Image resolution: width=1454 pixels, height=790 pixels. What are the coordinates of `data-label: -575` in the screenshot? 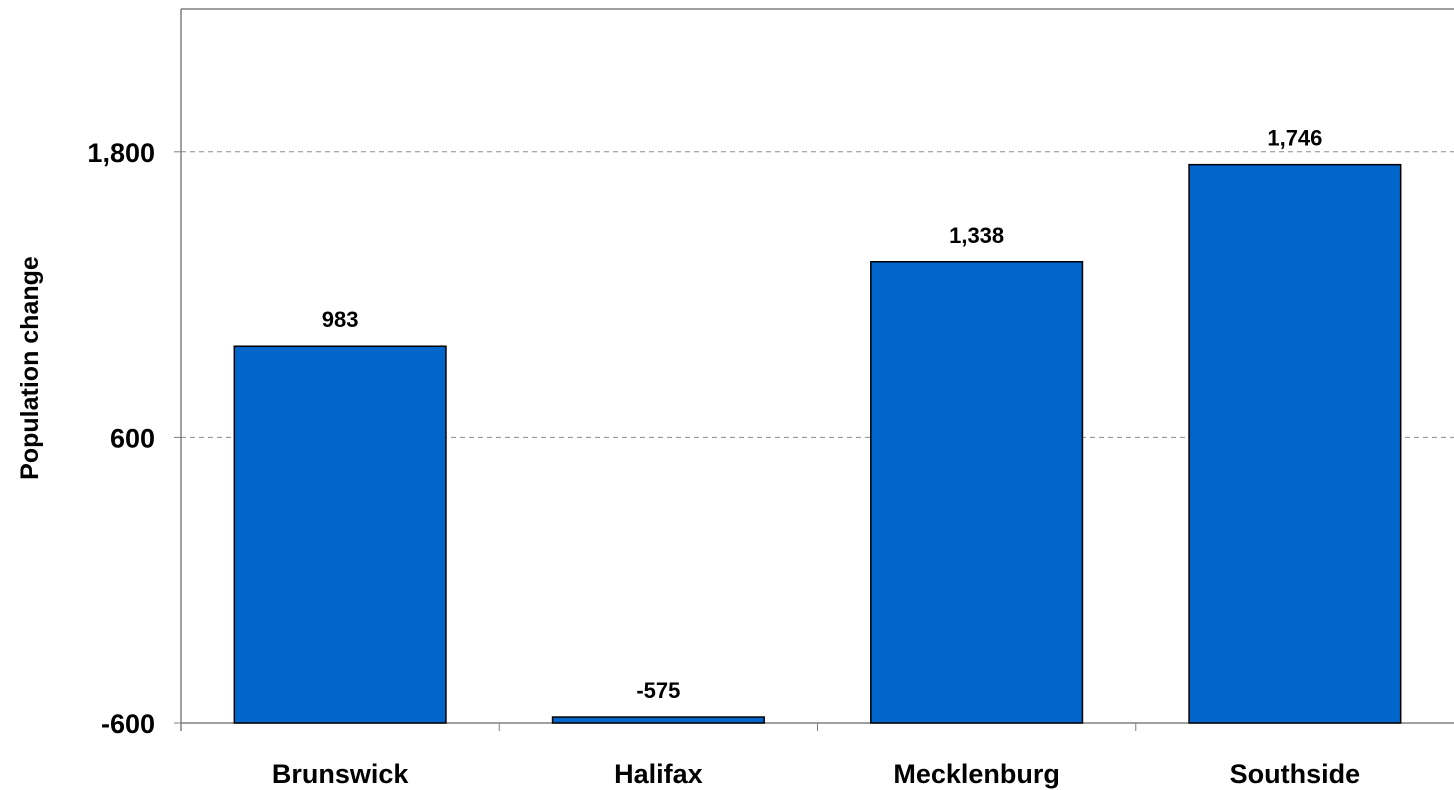 It's located at (658, 690).